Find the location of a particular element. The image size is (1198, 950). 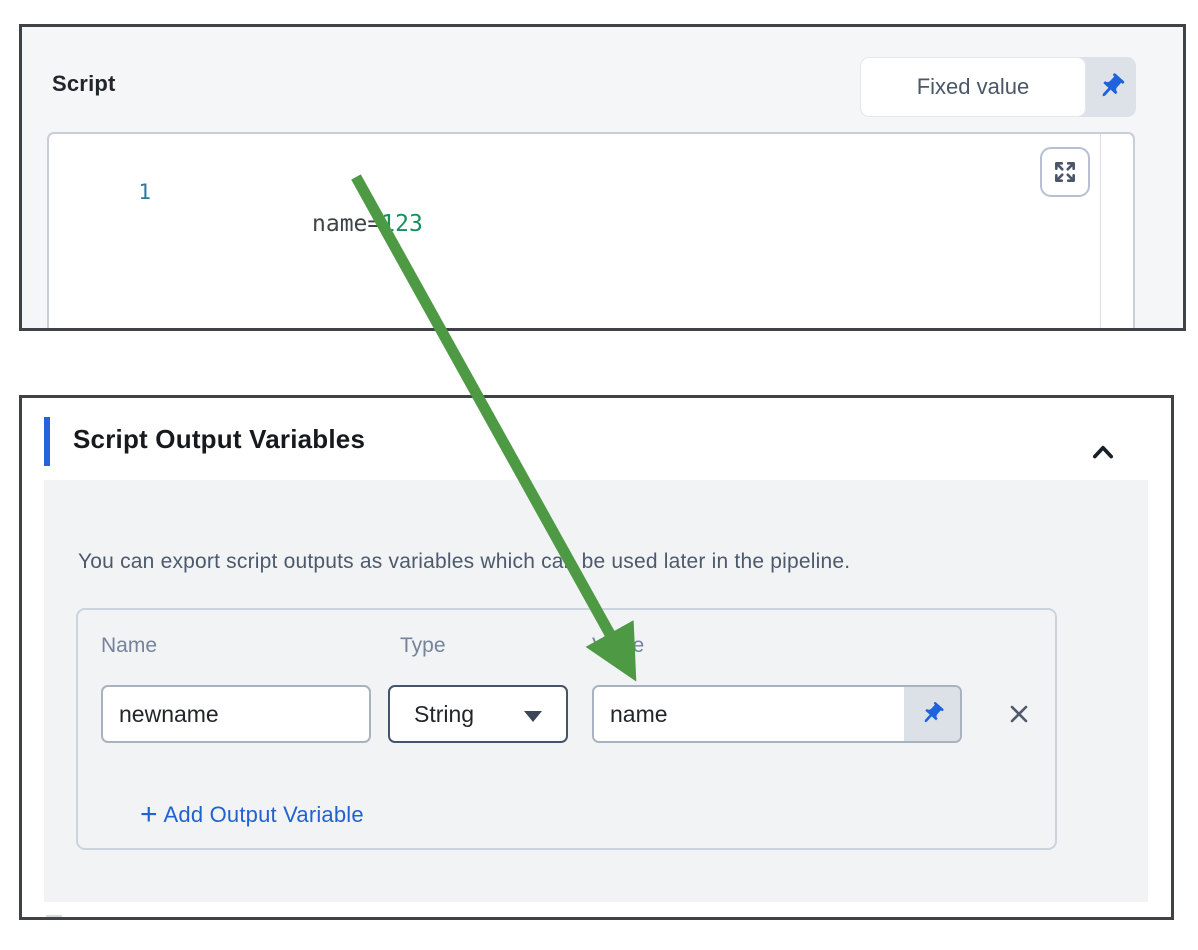

pin-toggle-button is located at coordinates (1111, 87).